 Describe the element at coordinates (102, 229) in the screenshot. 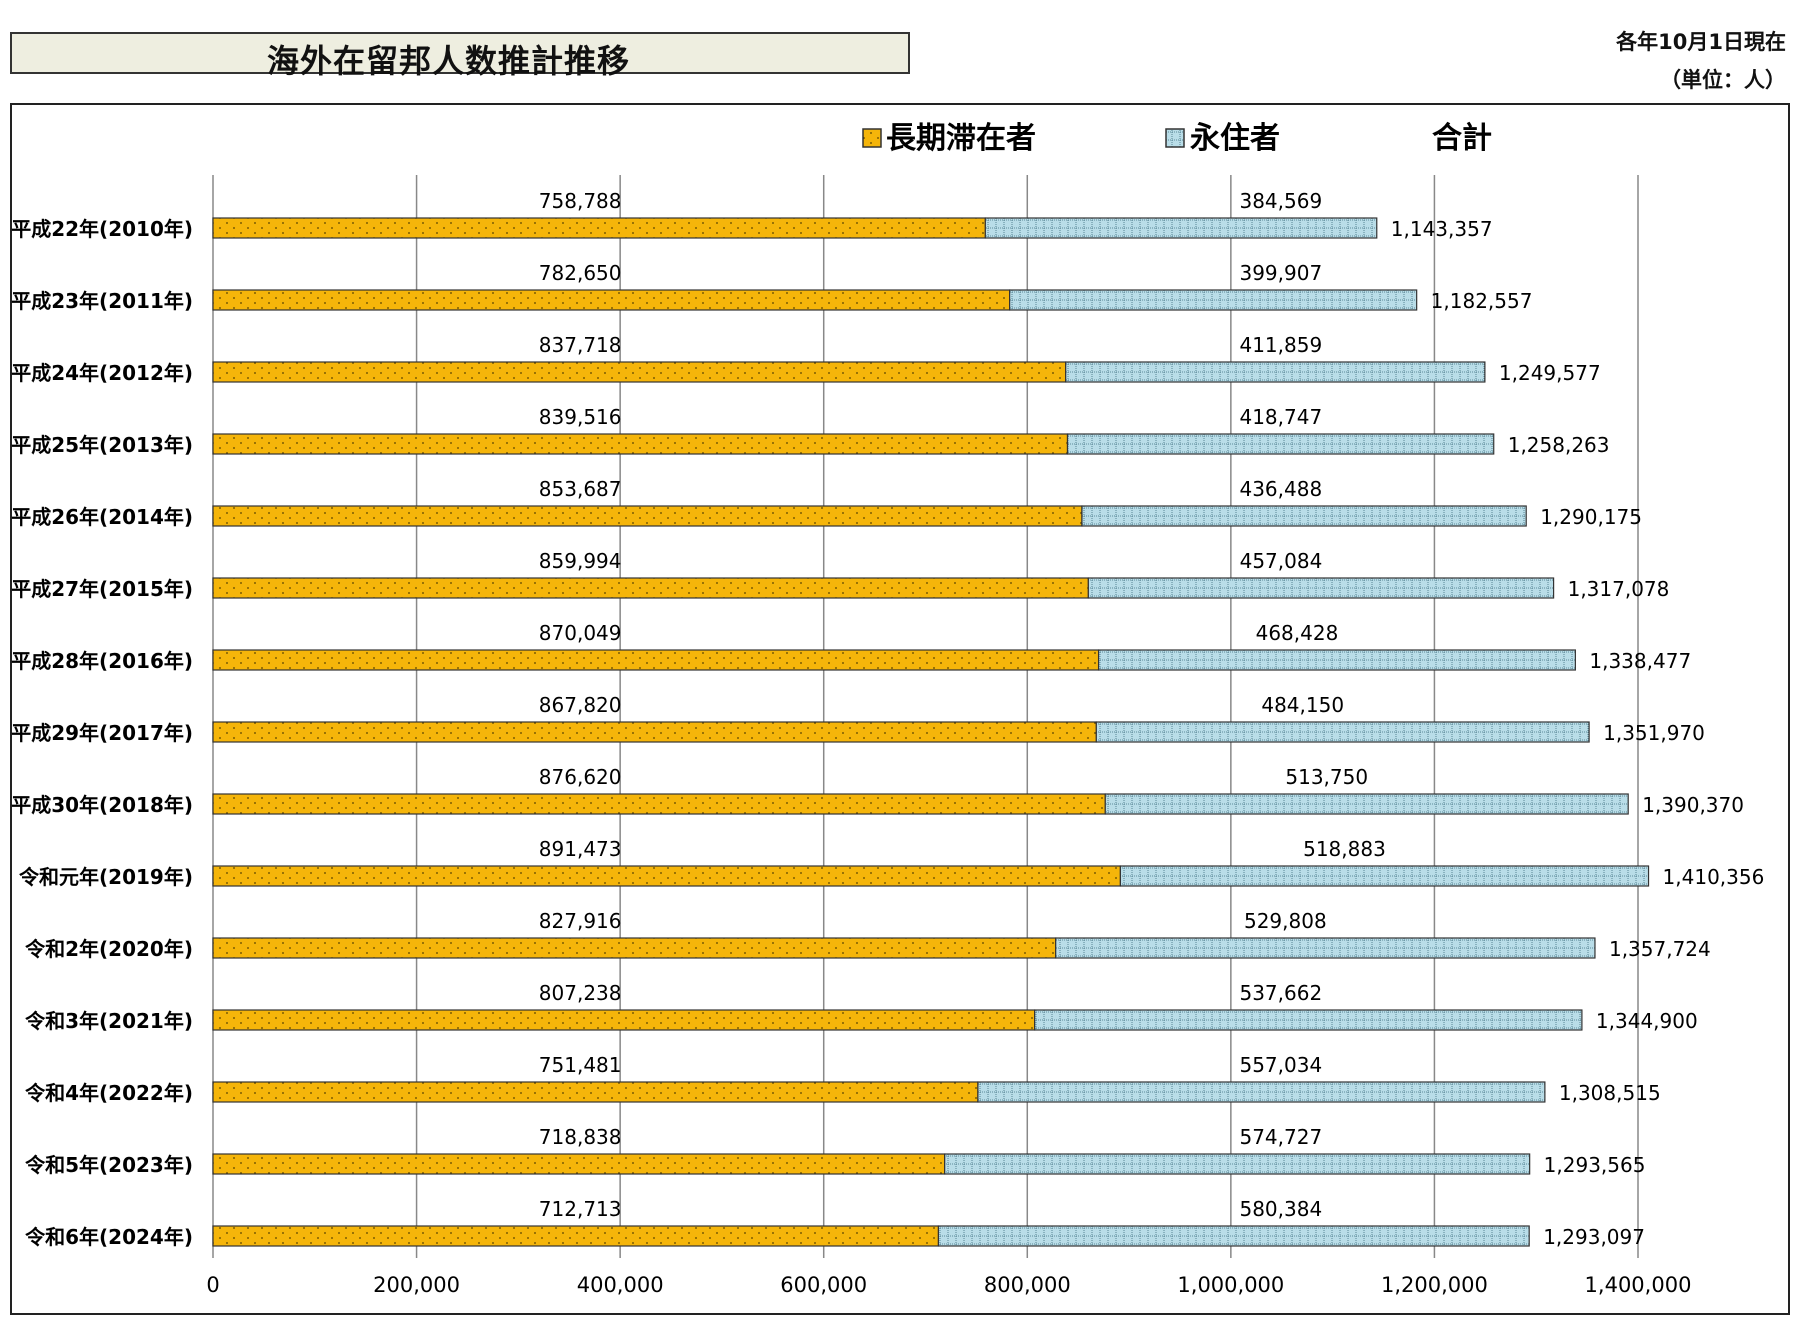

I see `y-category-label: 平成22年(2010年)` at that location.